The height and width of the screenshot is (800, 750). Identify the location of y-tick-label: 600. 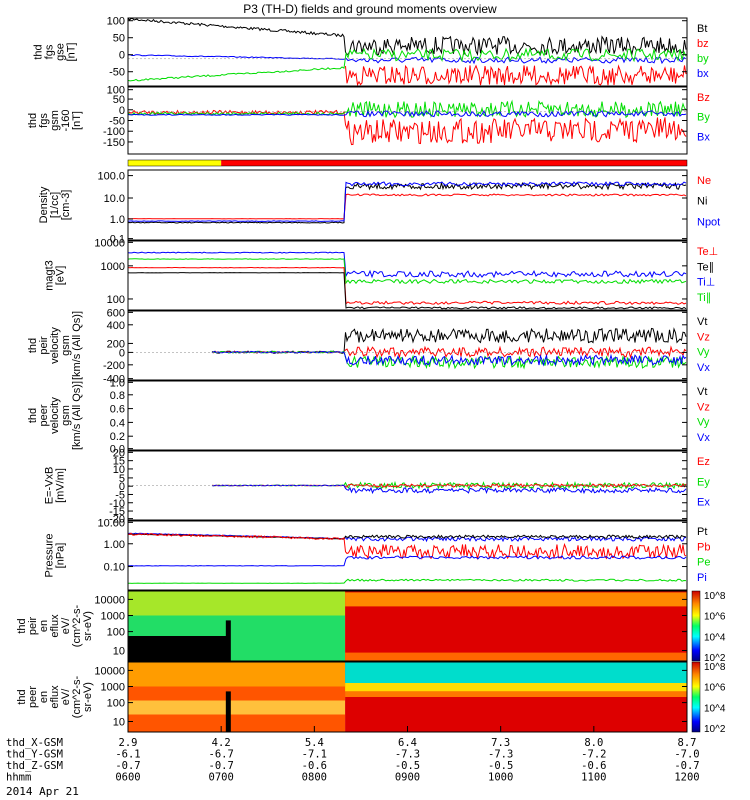
(116, 313).